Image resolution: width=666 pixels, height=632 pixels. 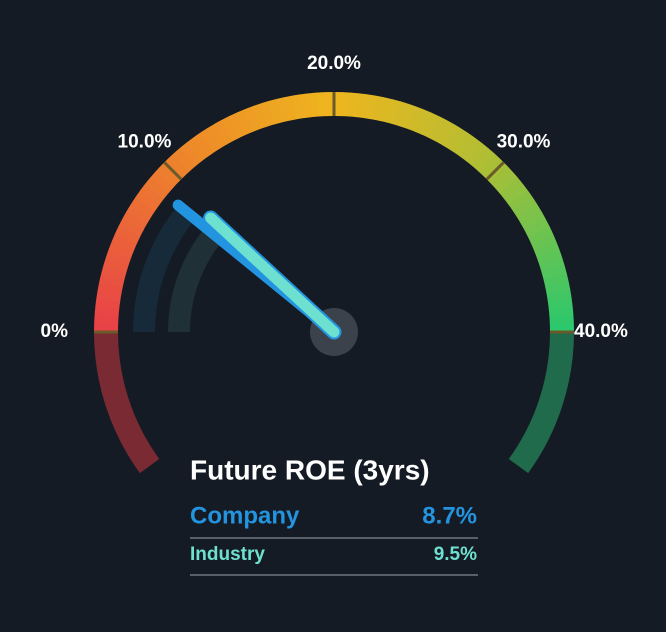 What do you see at coordinates (145, 142) in the screenshot?
I see `tick-label: 10.0%` at bounding box center [145, 142].